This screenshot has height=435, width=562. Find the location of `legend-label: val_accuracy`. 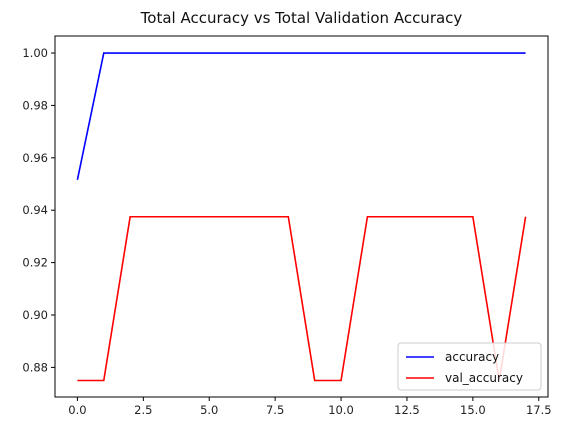

legend-label: val_accuracy is located at coordinates (484, 378).